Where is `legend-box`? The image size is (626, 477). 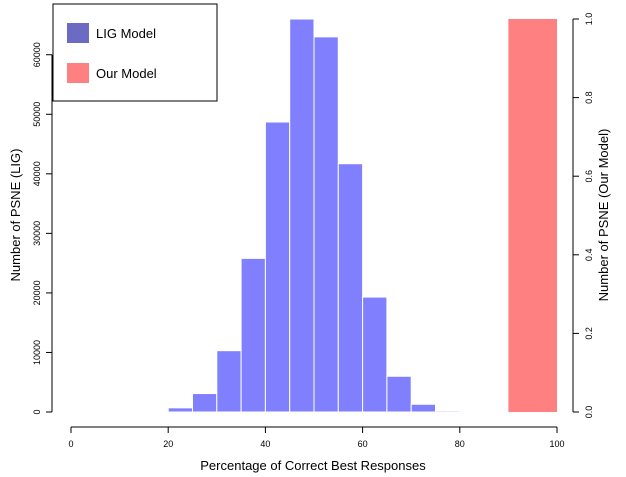
legend-box is located at coordinates (135, 52).